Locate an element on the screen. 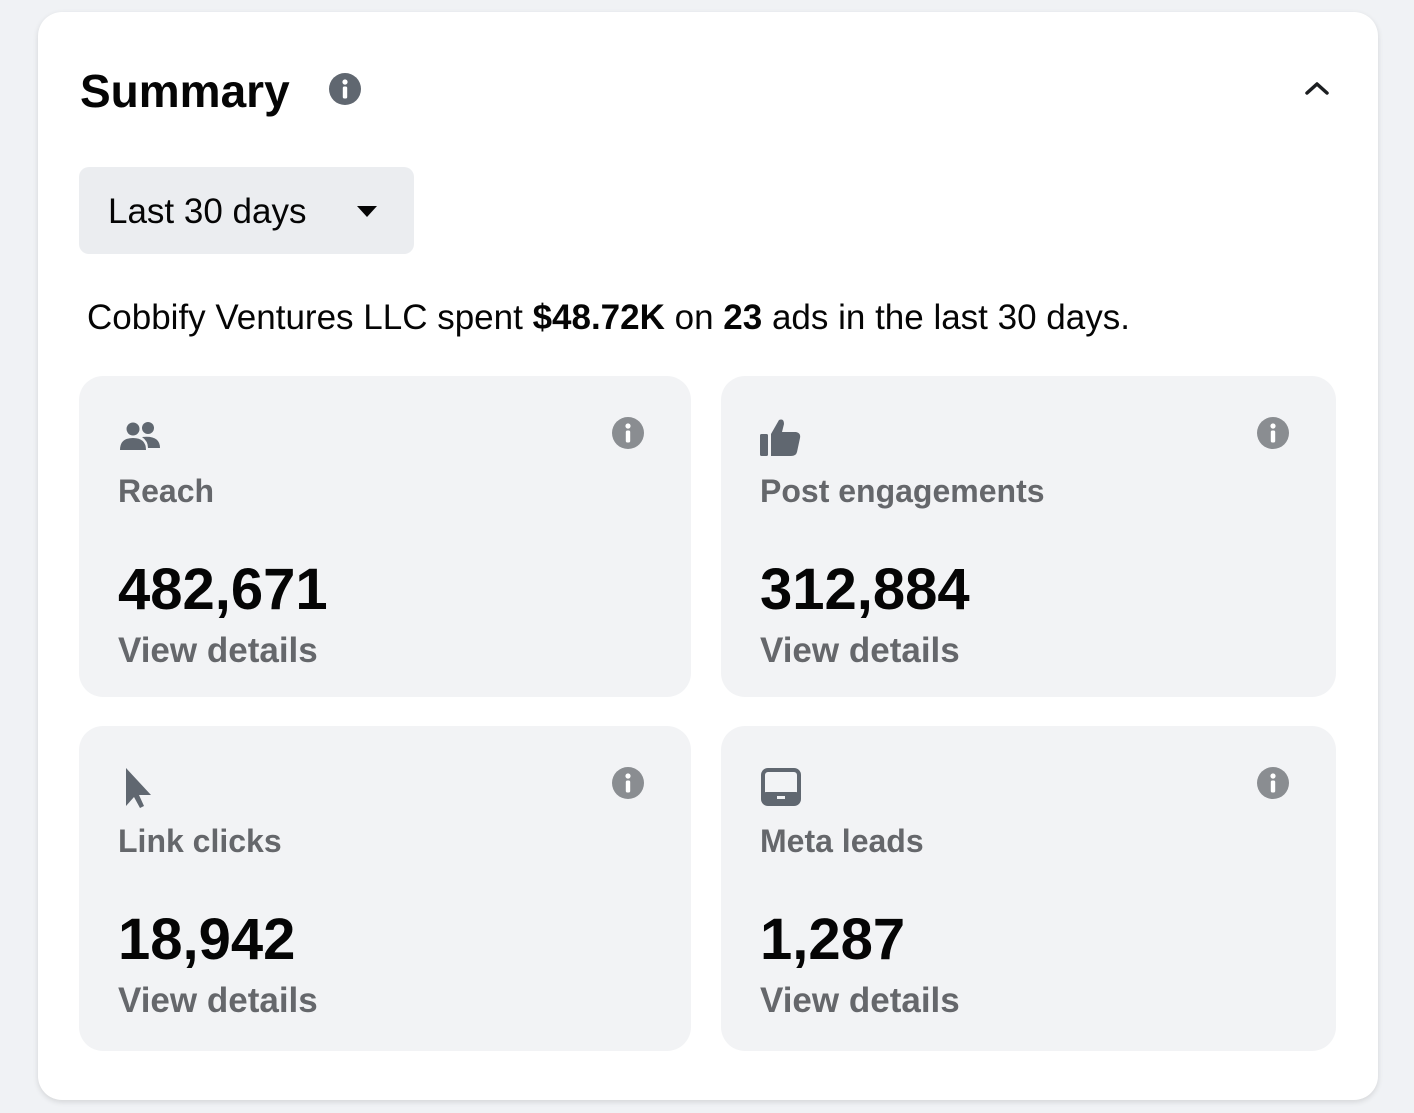 This screenshot has height=1113, width=1414. title: Summary is located at coordinates (185, 91).